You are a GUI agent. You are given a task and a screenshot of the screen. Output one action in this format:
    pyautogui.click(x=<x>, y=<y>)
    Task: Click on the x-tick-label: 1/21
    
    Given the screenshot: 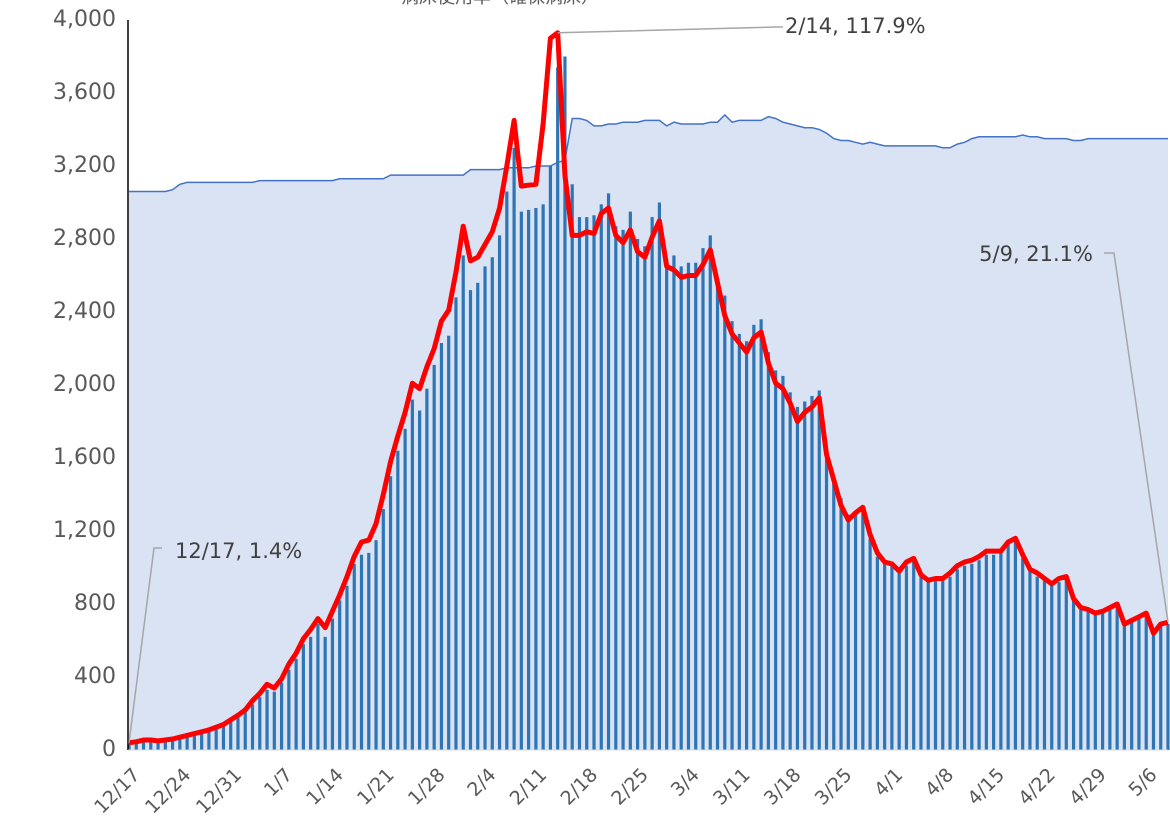 What is the action you would take?
    pyautogui.click(x=376, y=787)
    